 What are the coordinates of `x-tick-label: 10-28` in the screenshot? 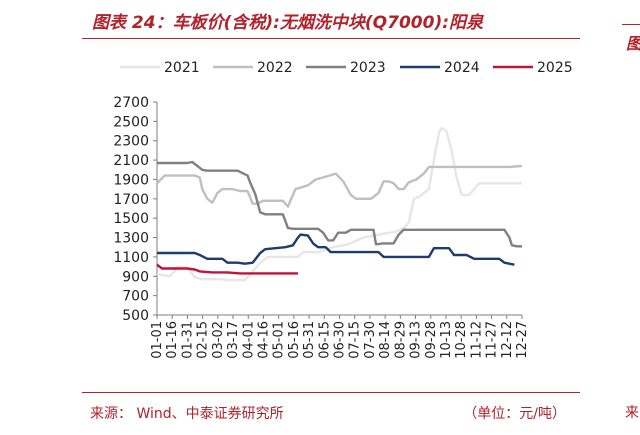 It's located at (461, 340).